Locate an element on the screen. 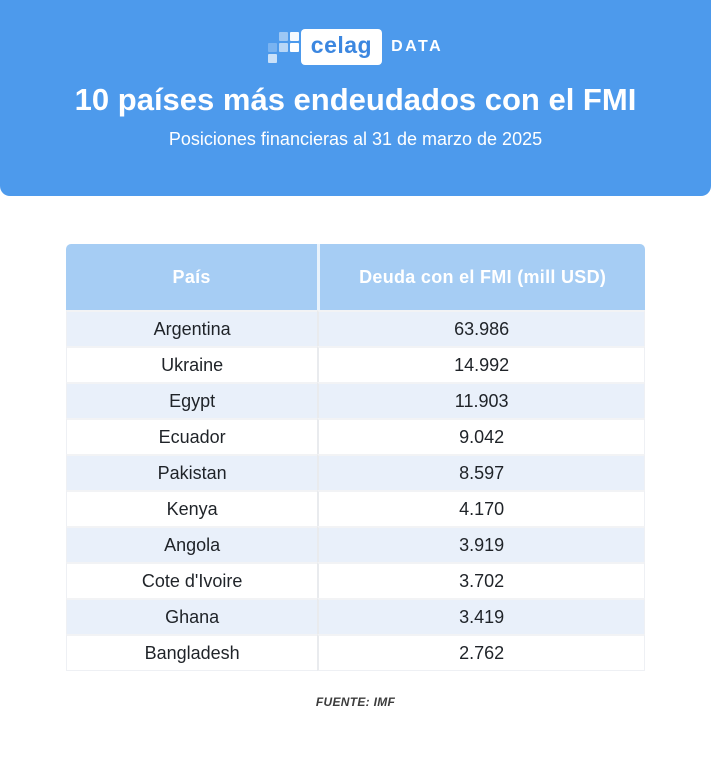 This screenshot has height=768, width=711. country-cell: Bangladesh is located at coordinates (192, 652).